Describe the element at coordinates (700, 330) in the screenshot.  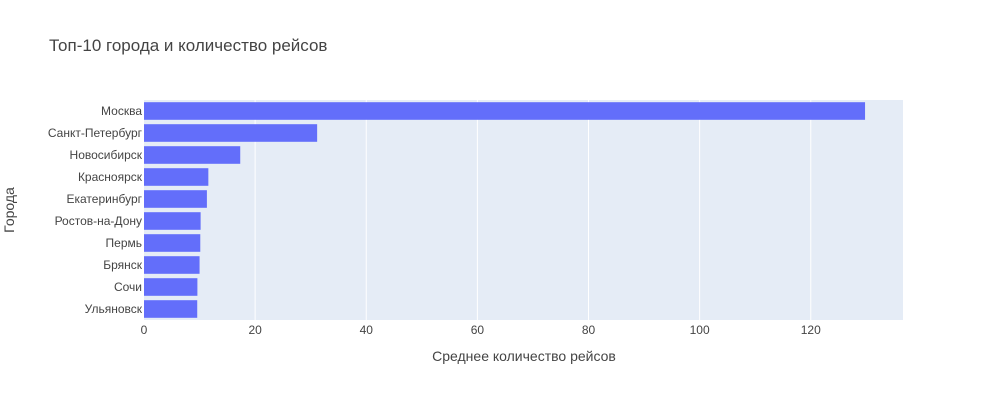
I see `x-tick-label: 100` at that location.